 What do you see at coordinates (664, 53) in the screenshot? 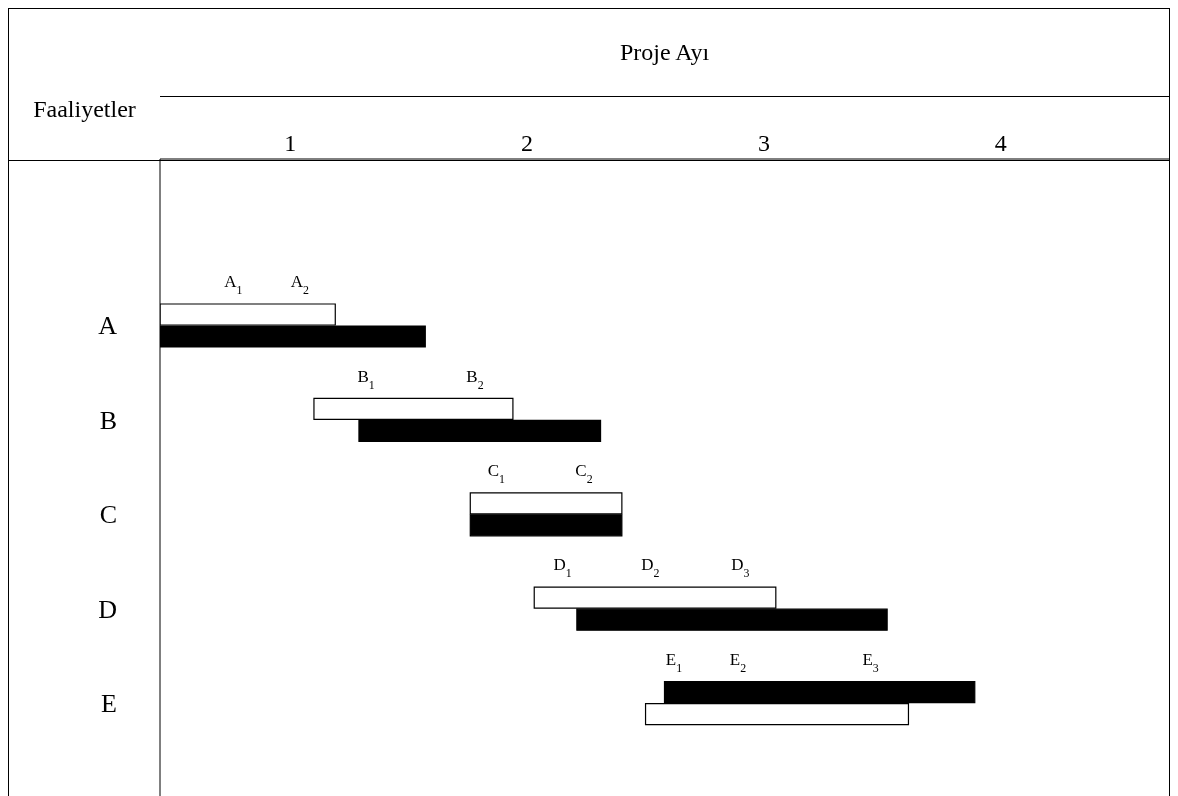
I see `x-axis-title: Proje Ayı` at bounding box center [664, 53].